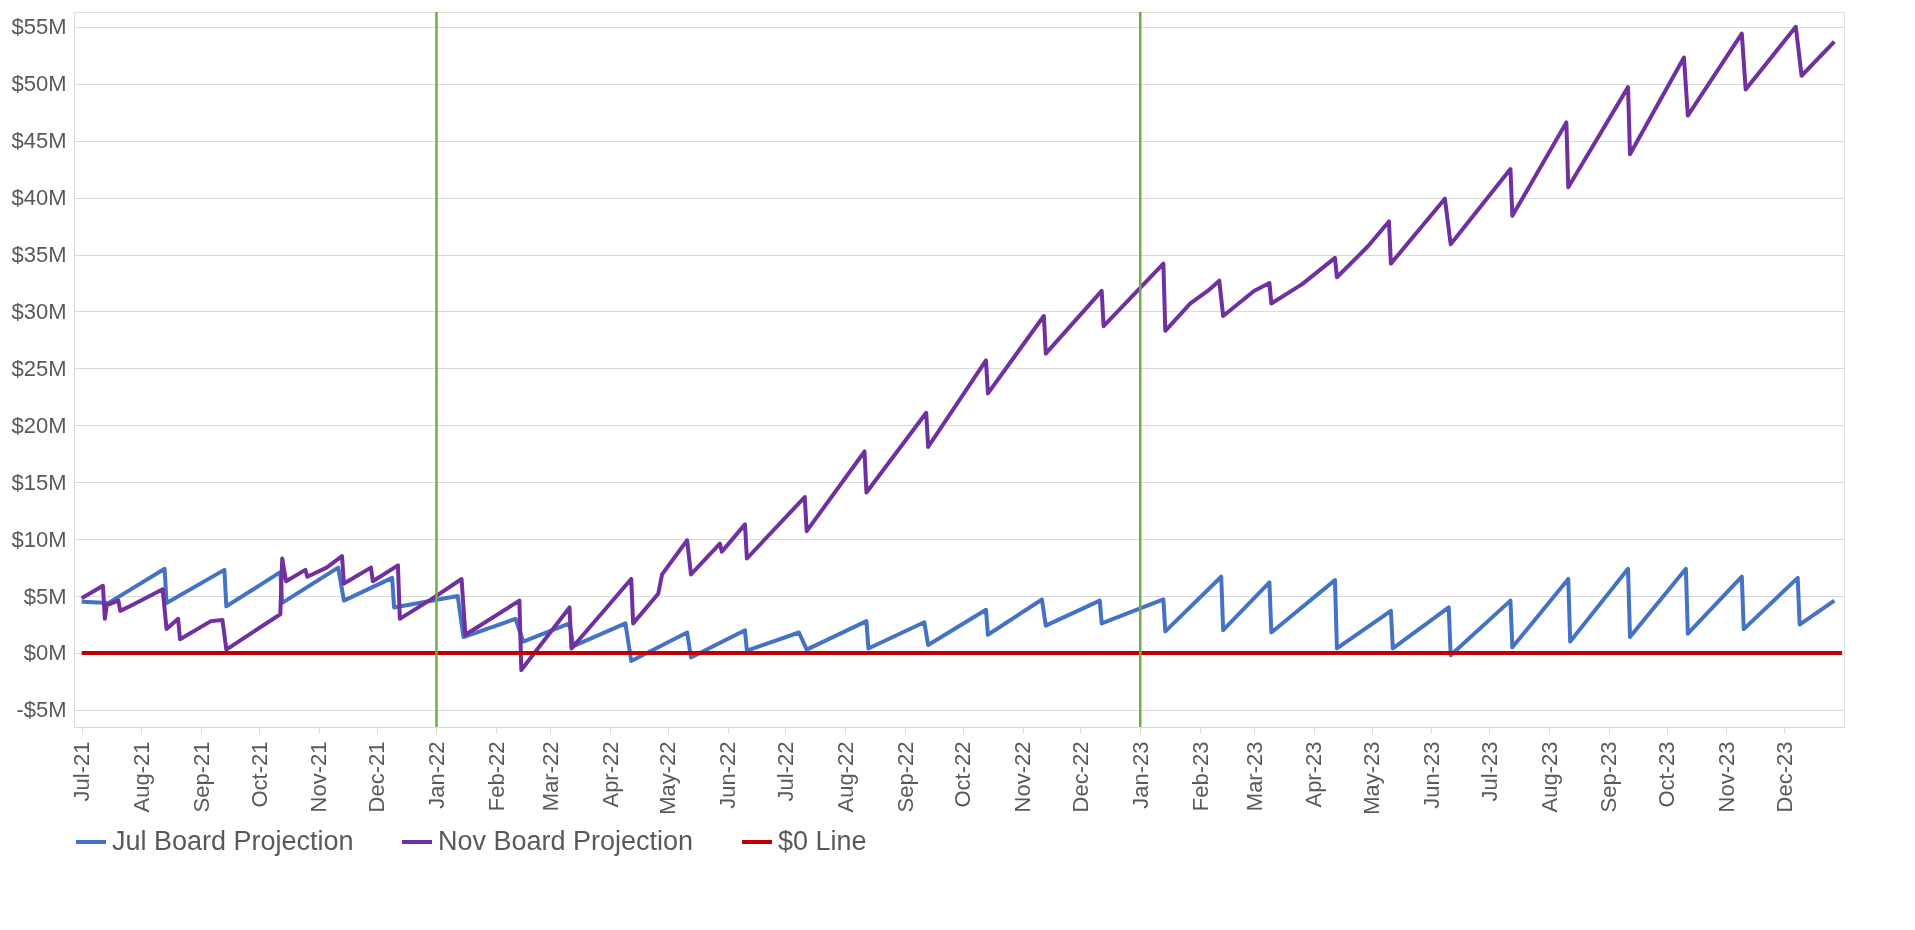  What do you see at coordinates (963, 774) in the screenshot?
I see `x-tick-label: Oct-22` at bounding box center [963, 774].